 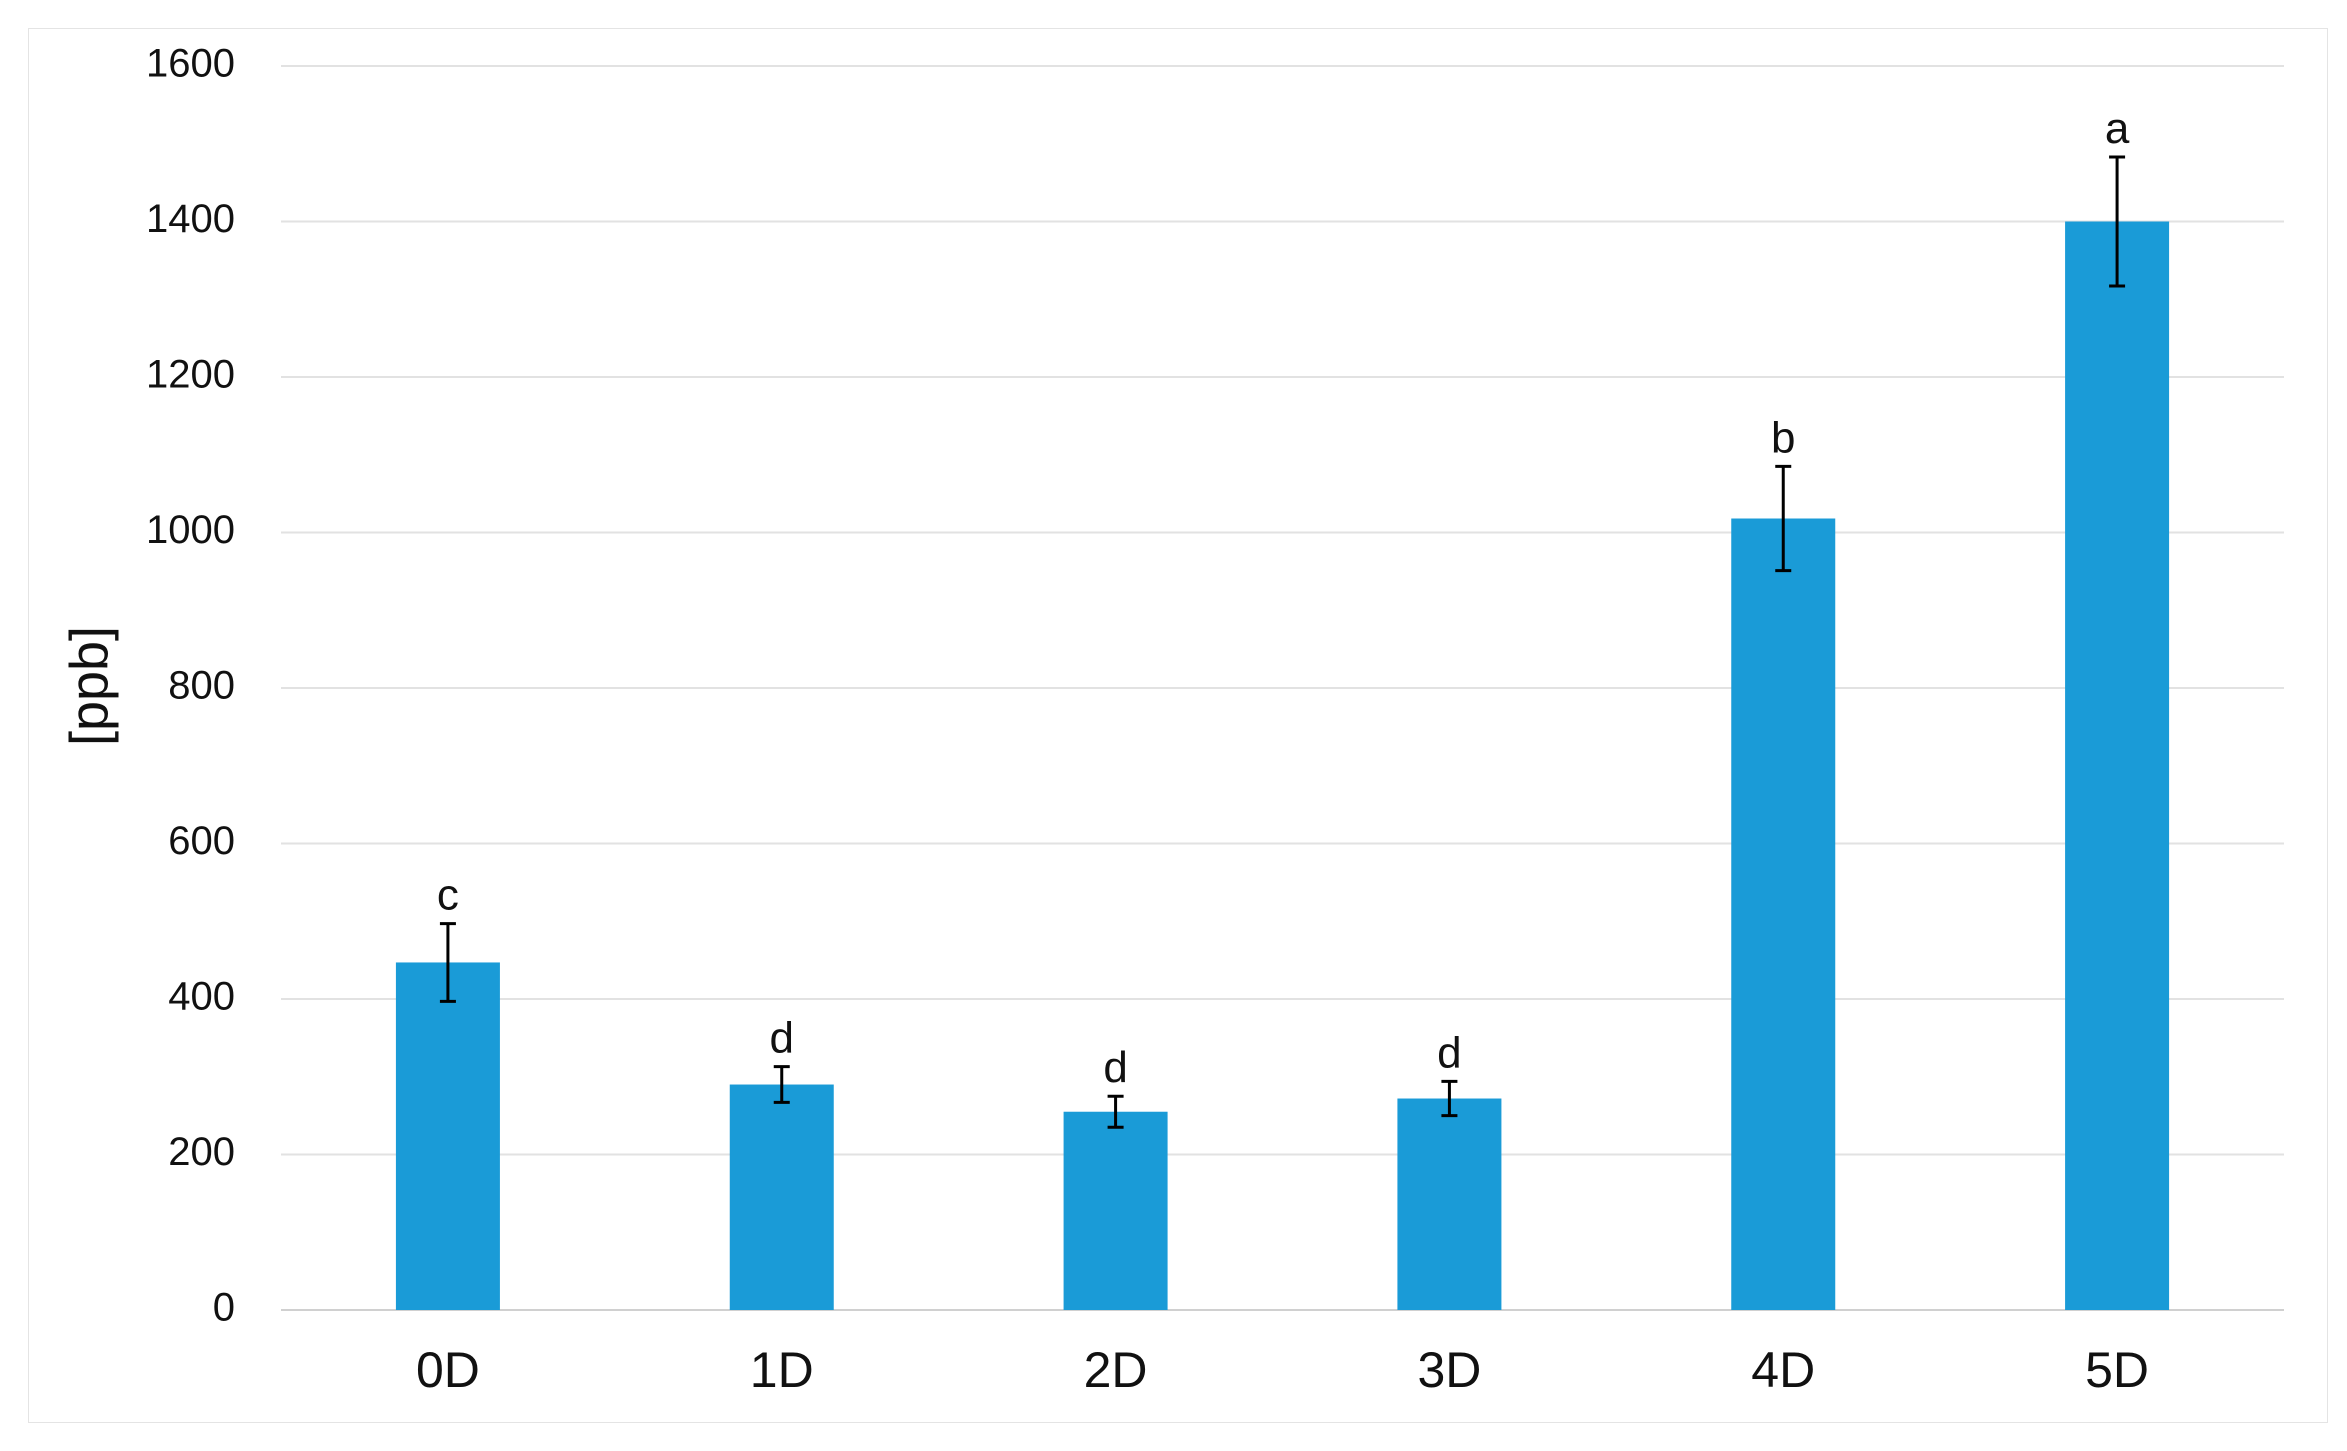 I want to click on y-axis-ticks: 0 200 400 600 800 1000 1200 1400 1600, so click(x=190, y=686).